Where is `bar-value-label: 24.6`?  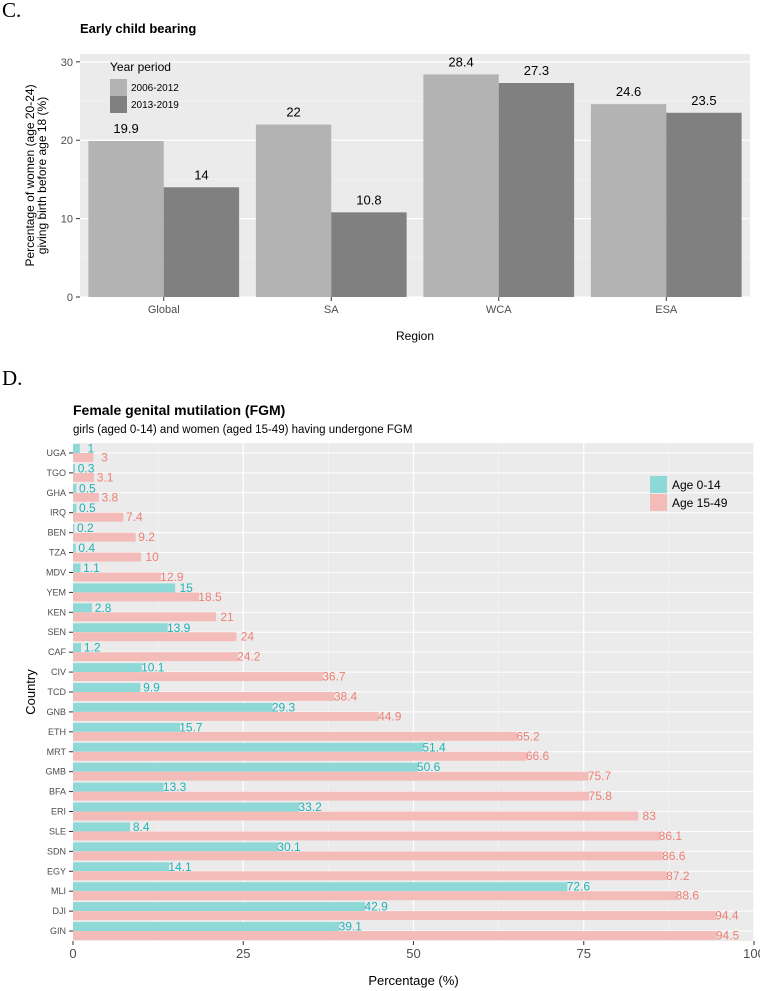 bar-value-label: 24.6 is located at coordinates (628, 91).